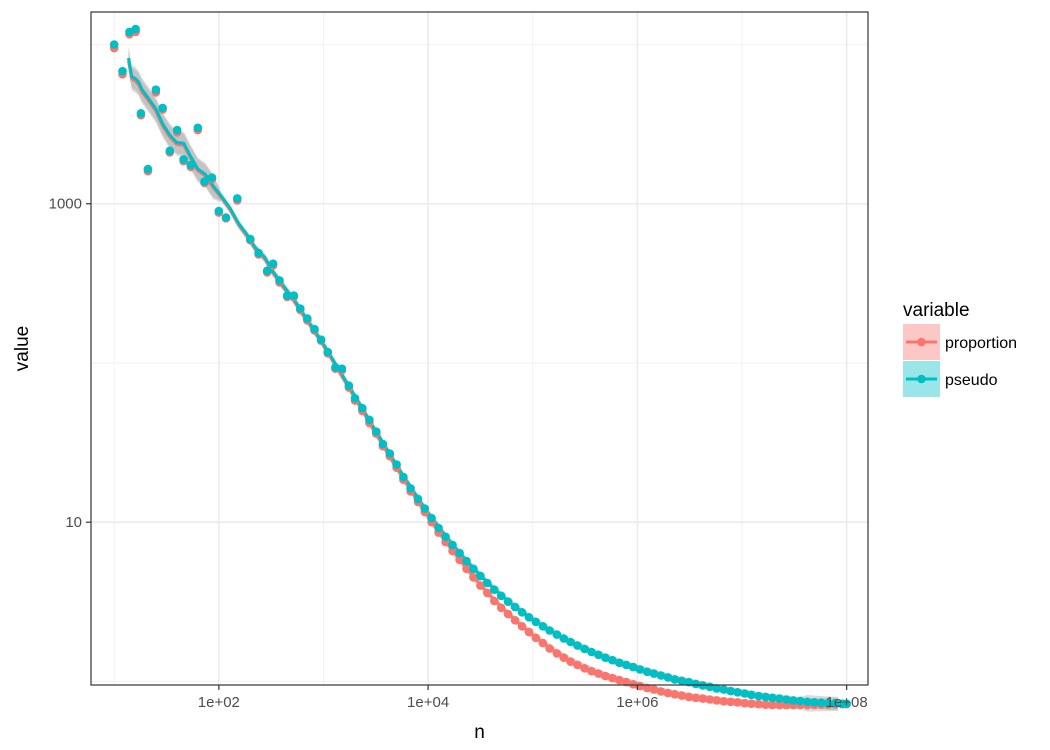 This screenshot has width=1050, height=750. I want to click on x-axis-title: n, so click(479, 732).